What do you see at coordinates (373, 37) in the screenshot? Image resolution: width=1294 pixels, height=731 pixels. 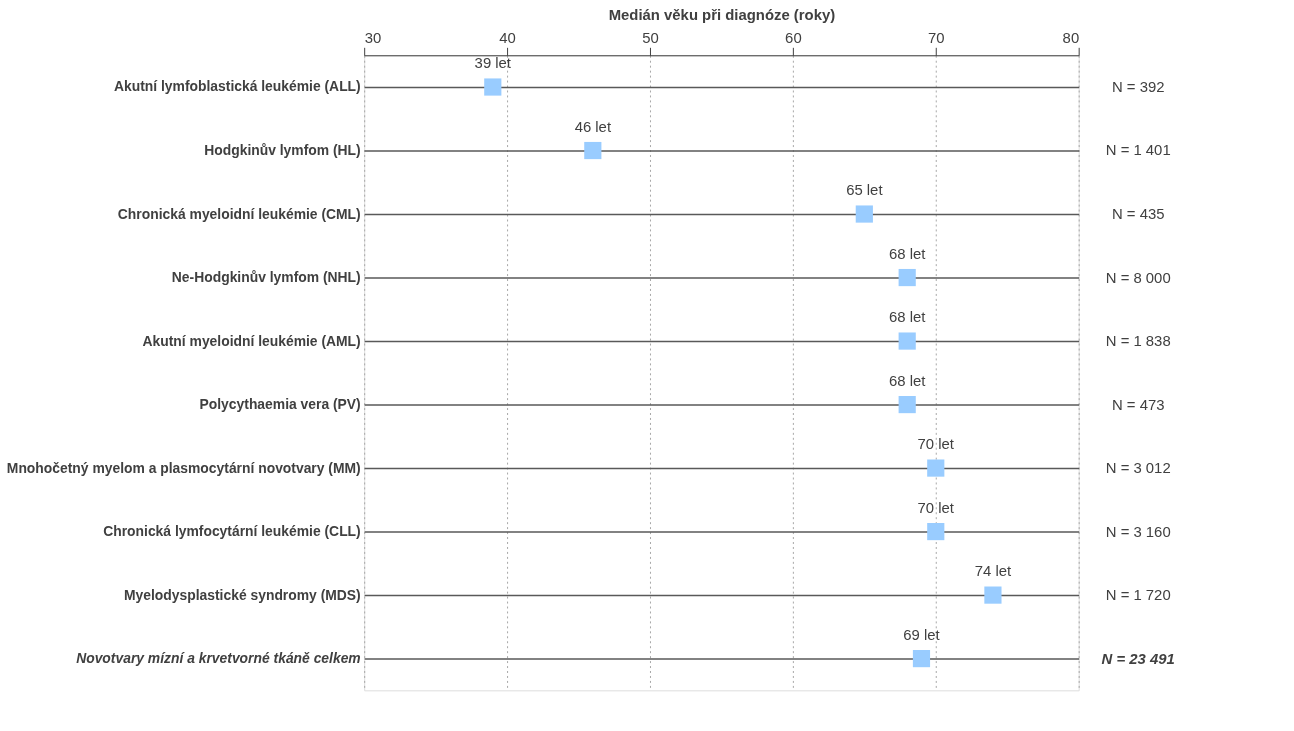 I see `x-tick-label: 30` at bounding box center [373, 37].